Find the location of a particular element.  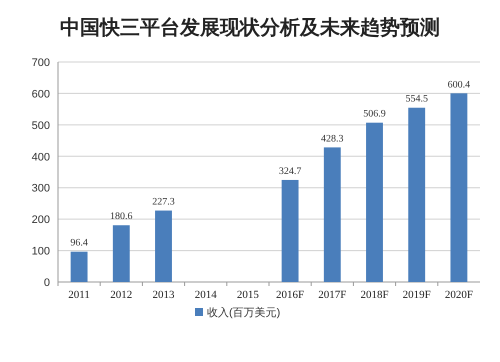

y-tick-label: 400 is located at coordinates (41, 157).